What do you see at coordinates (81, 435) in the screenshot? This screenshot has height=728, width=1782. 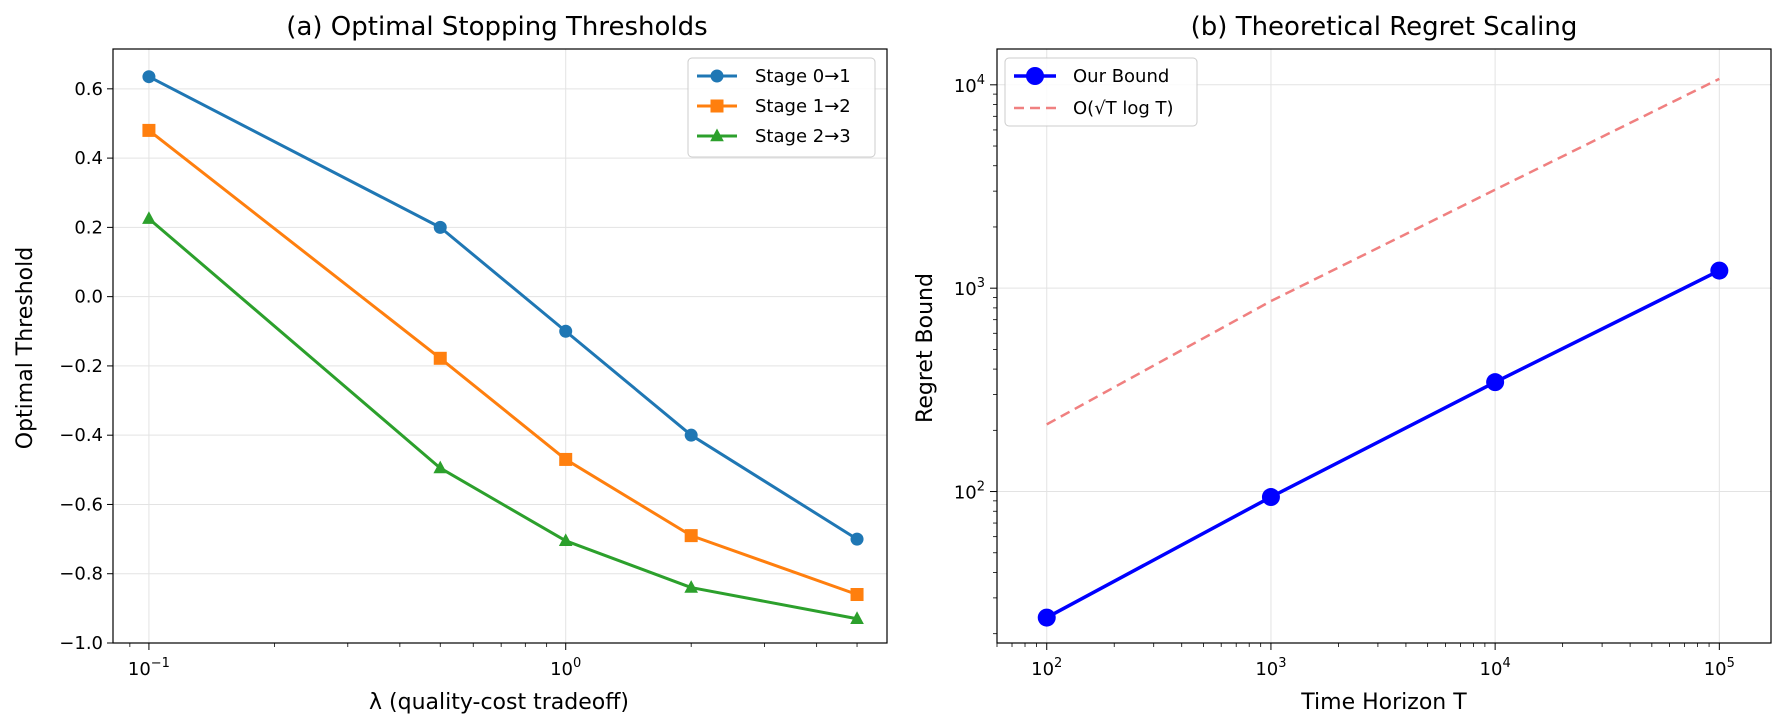 I see `panel-a-ytick-label: −0.4` at bounding box center [81, 435].